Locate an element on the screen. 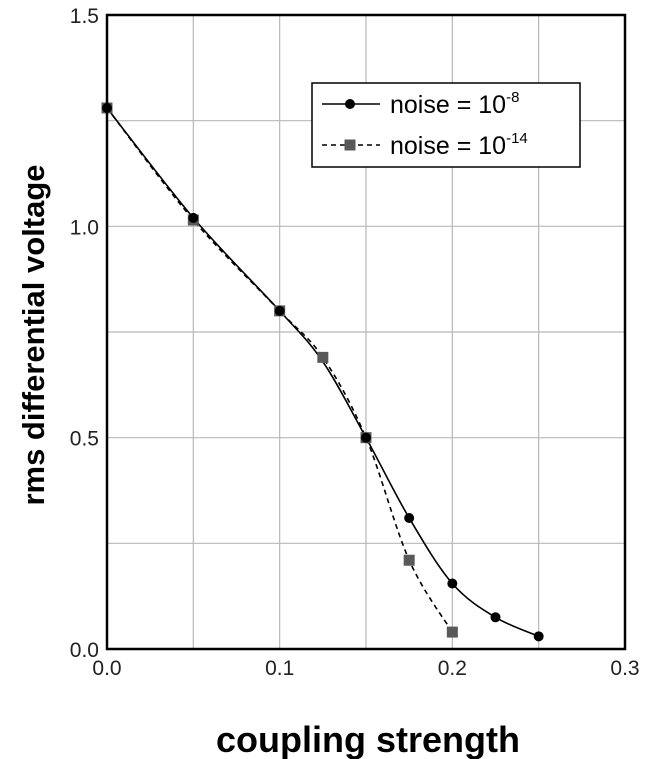 The image size is (645, 759). y-tick-label: 0.0 is located at coordinates (84, 650).